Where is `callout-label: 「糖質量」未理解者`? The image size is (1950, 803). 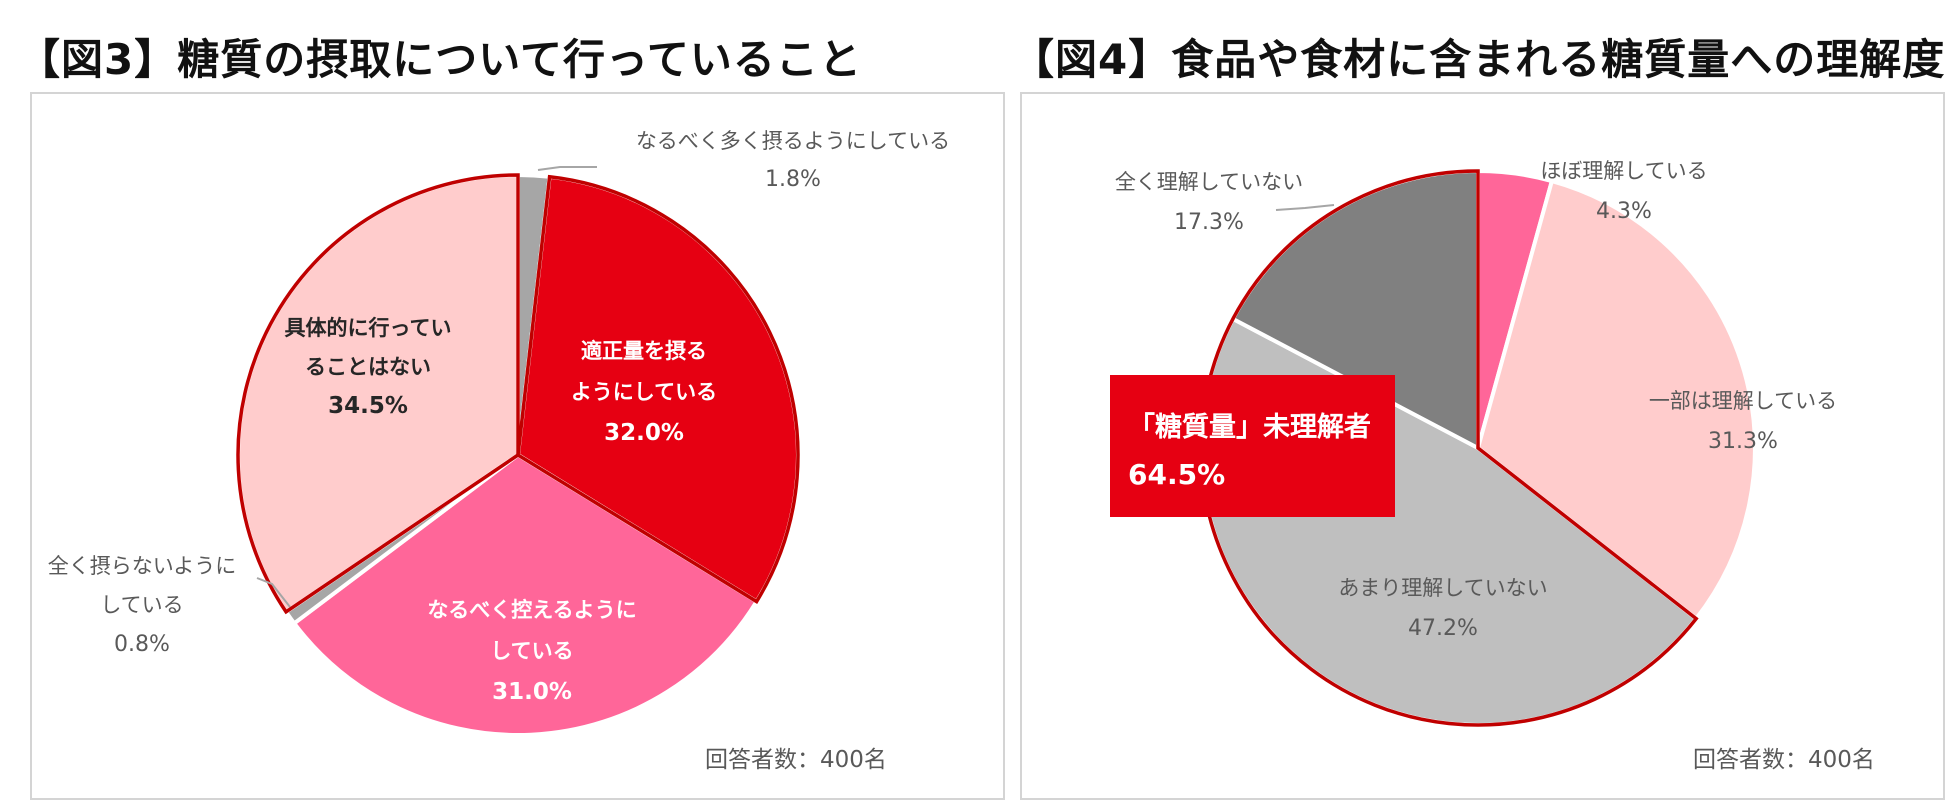
callout-label: 「糖質量」未理解者 is located at coordinates (1249, 427).